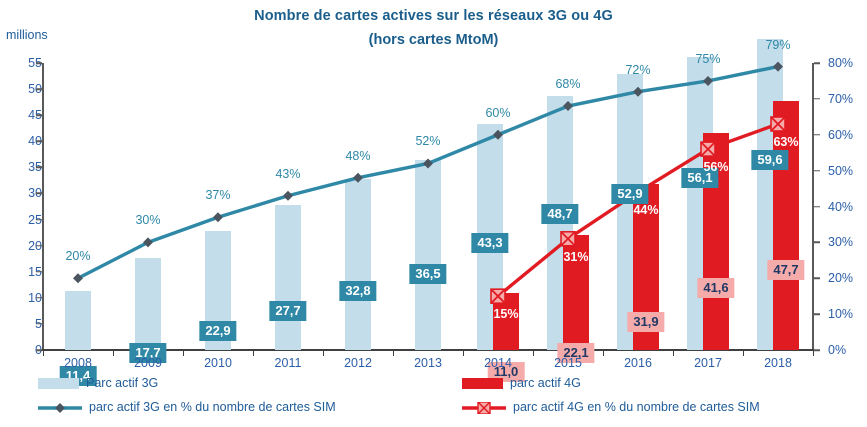  What do you see at coordinates (646, 209) in the screenshot?
I see `line-label-4g-2016: 44%` at bounding box center [646, 209].